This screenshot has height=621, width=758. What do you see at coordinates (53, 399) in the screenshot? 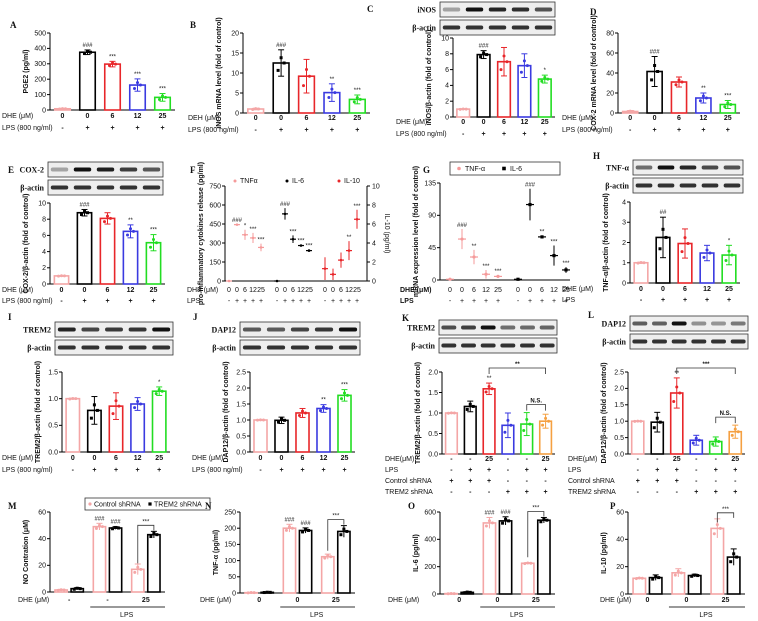
I see `y-tick-label: 1.0` at bounding box center [53, 399].